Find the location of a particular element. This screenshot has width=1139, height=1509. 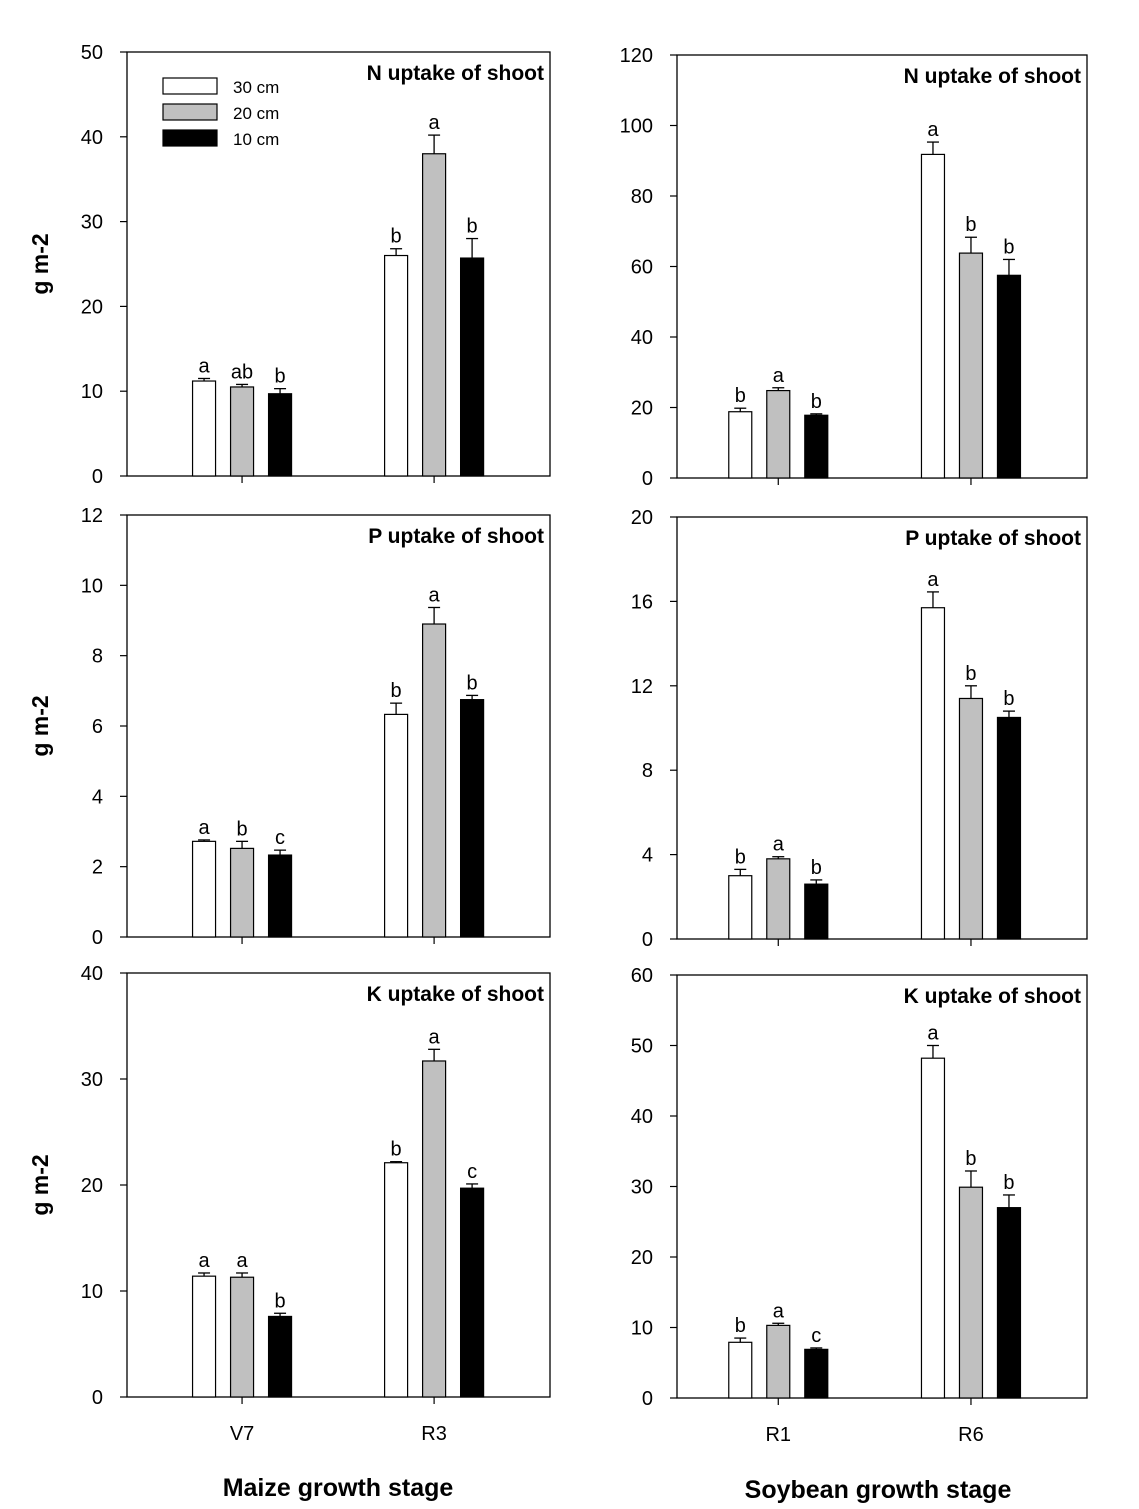

bar-10cm-R1 is located at coordinates (816, 1373).